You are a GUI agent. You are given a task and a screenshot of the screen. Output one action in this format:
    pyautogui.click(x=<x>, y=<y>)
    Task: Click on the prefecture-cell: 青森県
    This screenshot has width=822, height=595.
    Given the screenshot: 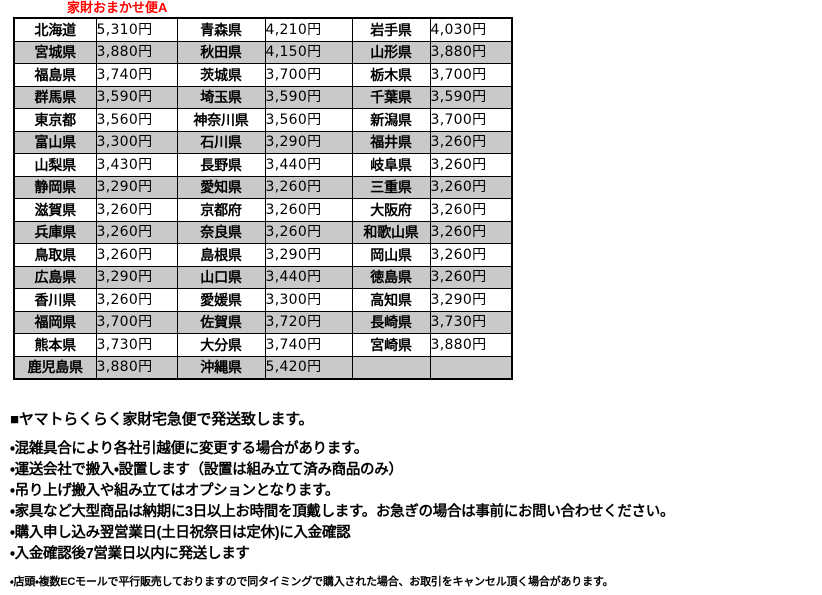 What is the action you would take?
    pyautogui.click(x=221, y=29)
    